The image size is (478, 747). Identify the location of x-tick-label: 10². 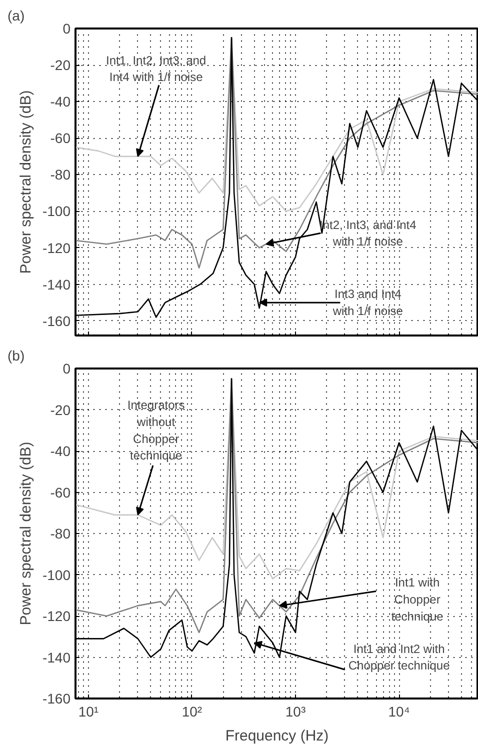
(192, 712).